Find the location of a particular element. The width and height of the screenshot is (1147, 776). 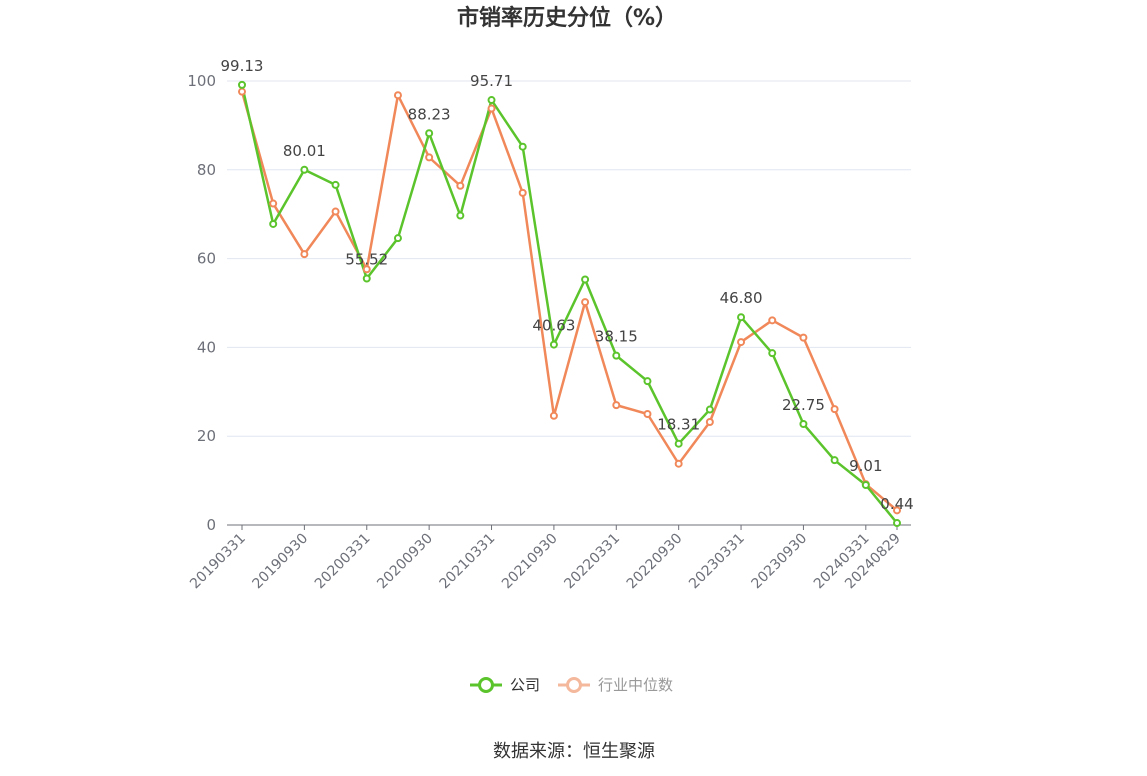

legend: 公司 行业中位数 is located at coordinates (571, 685).